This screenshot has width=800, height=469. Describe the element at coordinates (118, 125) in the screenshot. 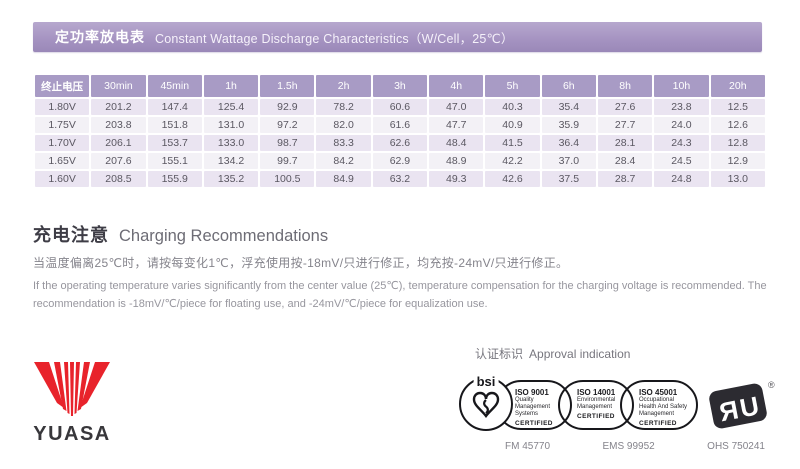

I see `table-cell-value: 203.8` at that location.